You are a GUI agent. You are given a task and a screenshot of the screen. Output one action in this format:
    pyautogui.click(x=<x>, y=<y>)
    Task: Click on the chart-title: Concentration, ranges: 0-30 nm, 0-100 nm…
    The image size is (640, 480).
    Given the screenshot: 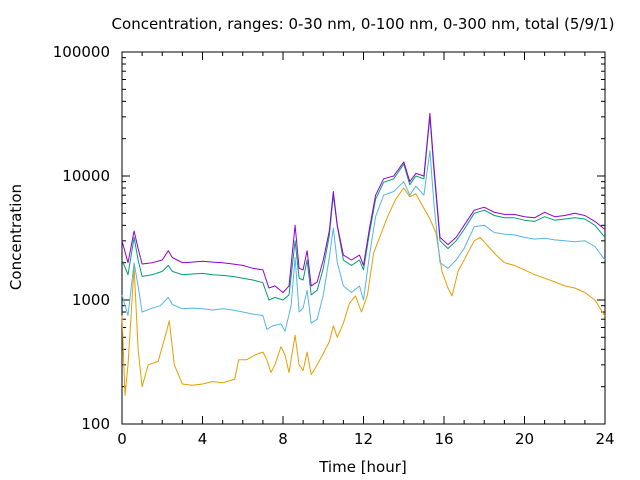 What is the action you would take?
    pyautogui.click(x=363, y=24)
    